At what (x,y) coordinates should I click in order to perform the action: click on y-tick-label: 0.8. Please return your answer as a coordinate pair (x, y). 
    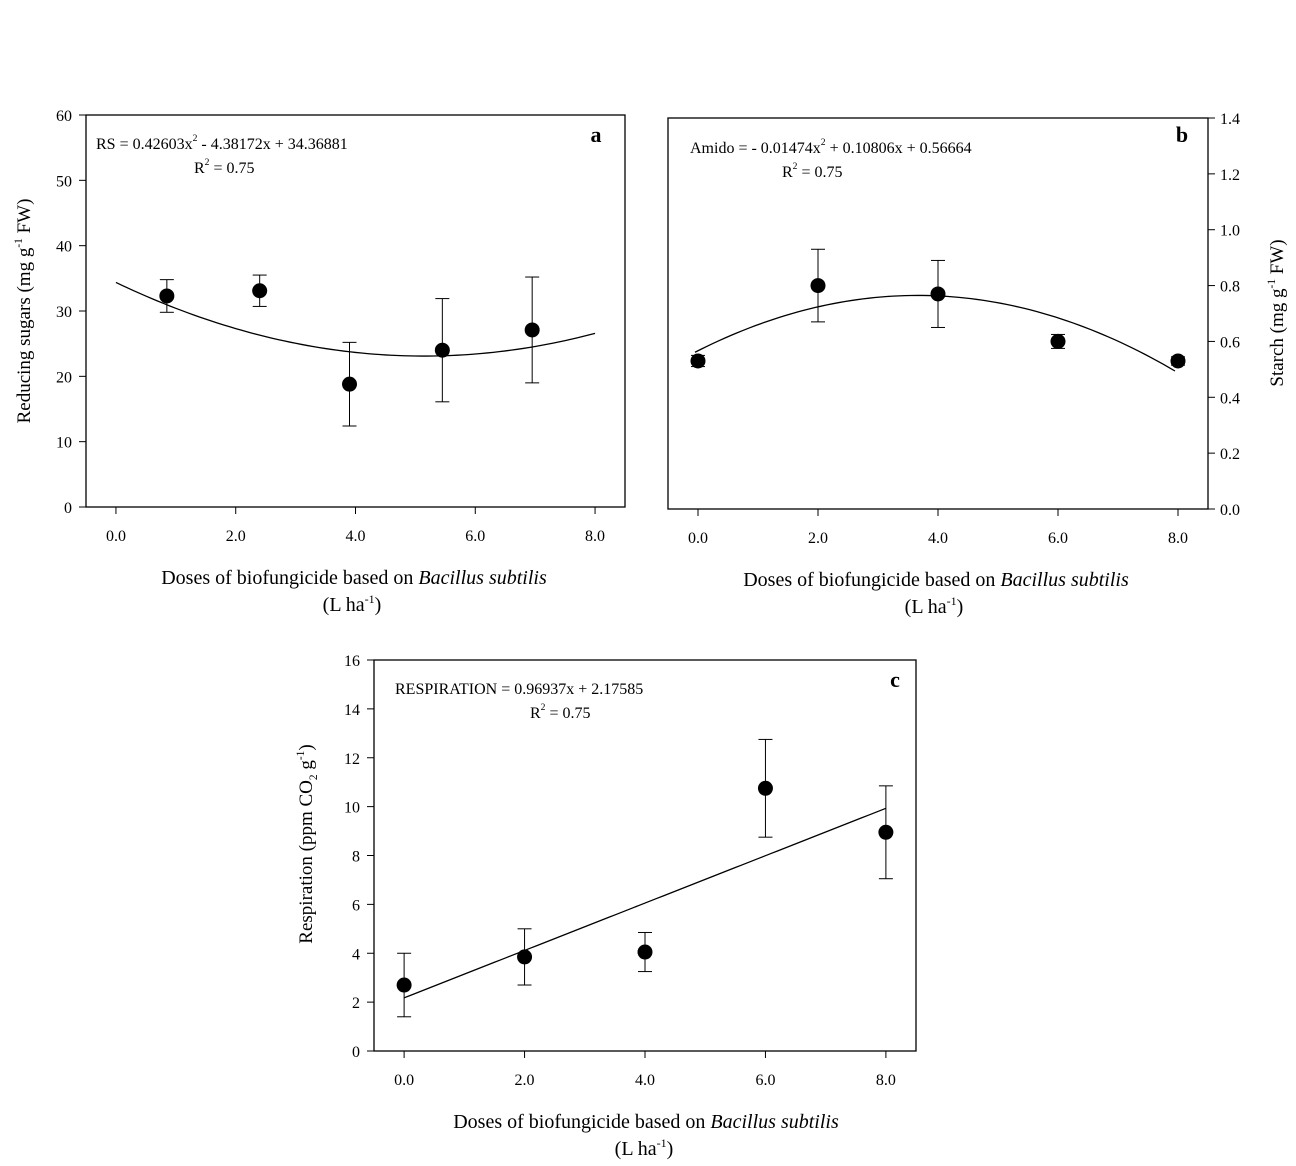
    Looking at the image, I should click on (1230, 287).